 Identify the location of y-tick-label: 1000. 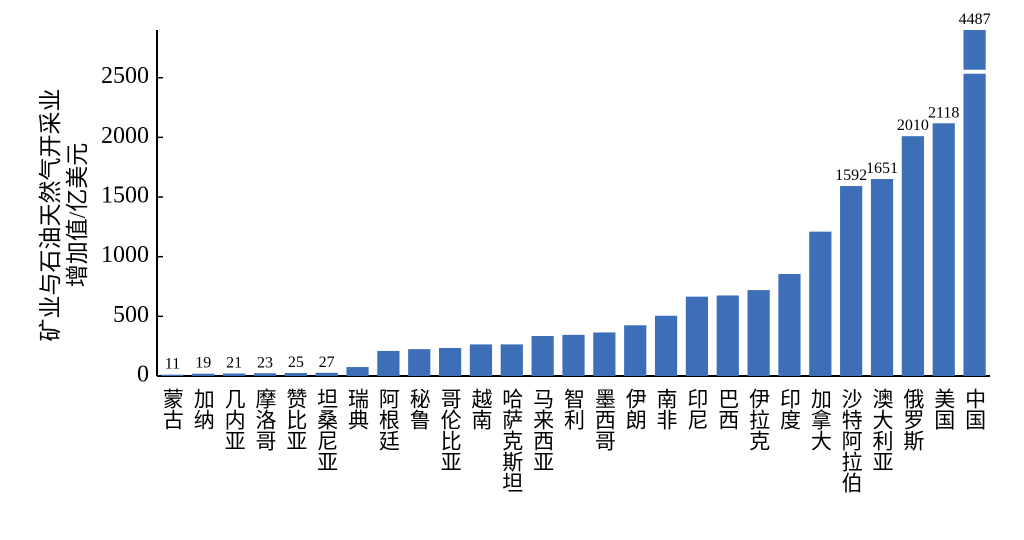
(125, 255).